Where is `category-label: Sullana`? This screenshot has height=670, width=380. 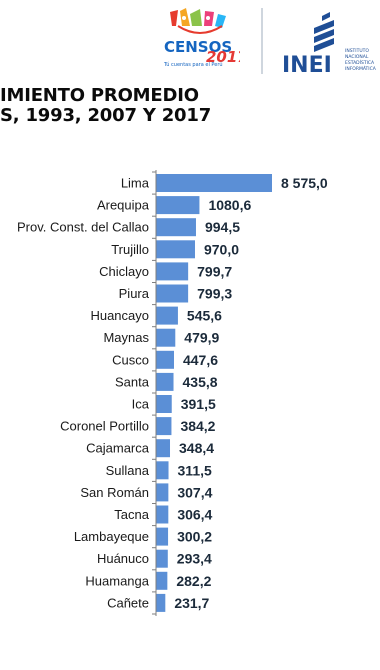
category-label: Sullana is located at coordinates (128, 470).